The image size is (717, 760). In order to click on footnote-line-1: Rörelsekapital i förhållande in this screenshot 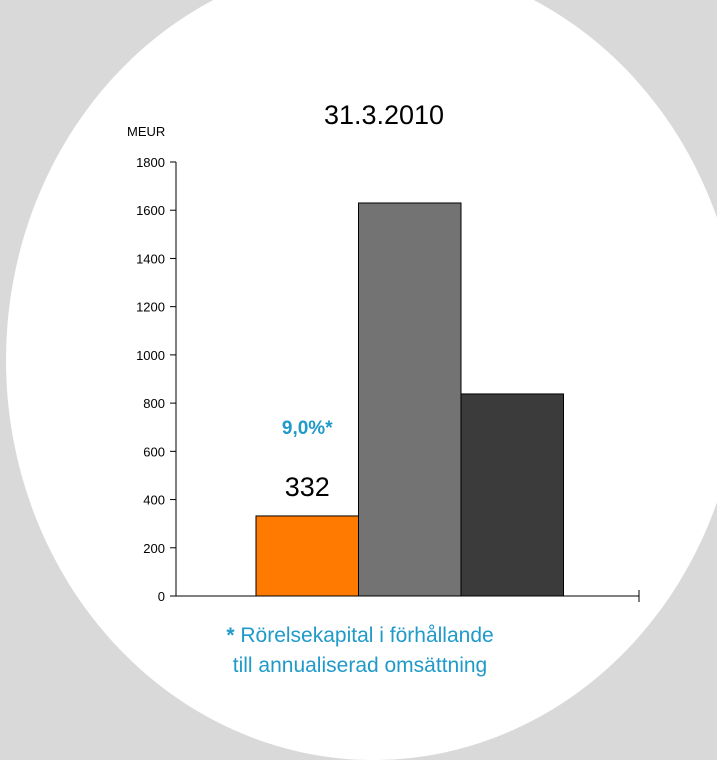, I will do `click(367, 635)`.